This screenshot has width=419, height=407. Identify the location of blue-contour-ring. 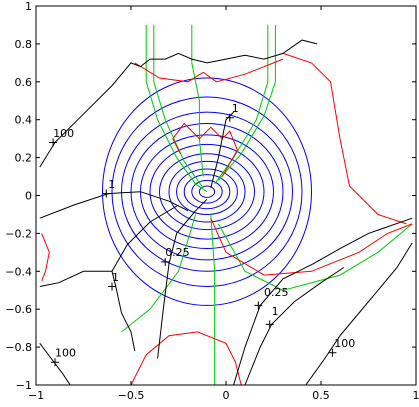
(207, 191).